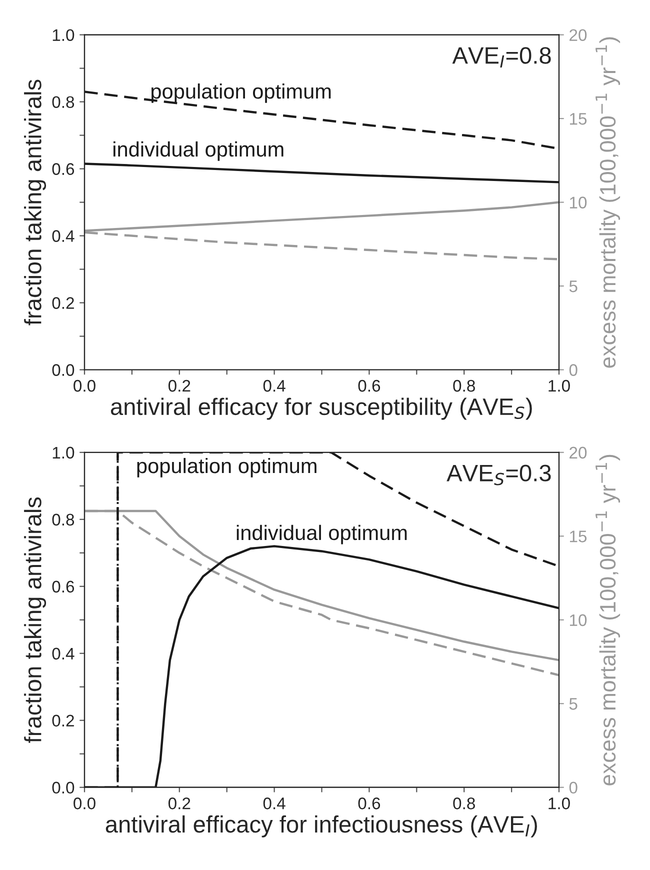 The width and height of the screenshot is (650, 870). What do you see at coordinates (321, 826) in the screenshot?
I see `x-axis-title: antiviral efficacy for infectiousness (AVE$_{I}$)` at bounding box center [321, 826].